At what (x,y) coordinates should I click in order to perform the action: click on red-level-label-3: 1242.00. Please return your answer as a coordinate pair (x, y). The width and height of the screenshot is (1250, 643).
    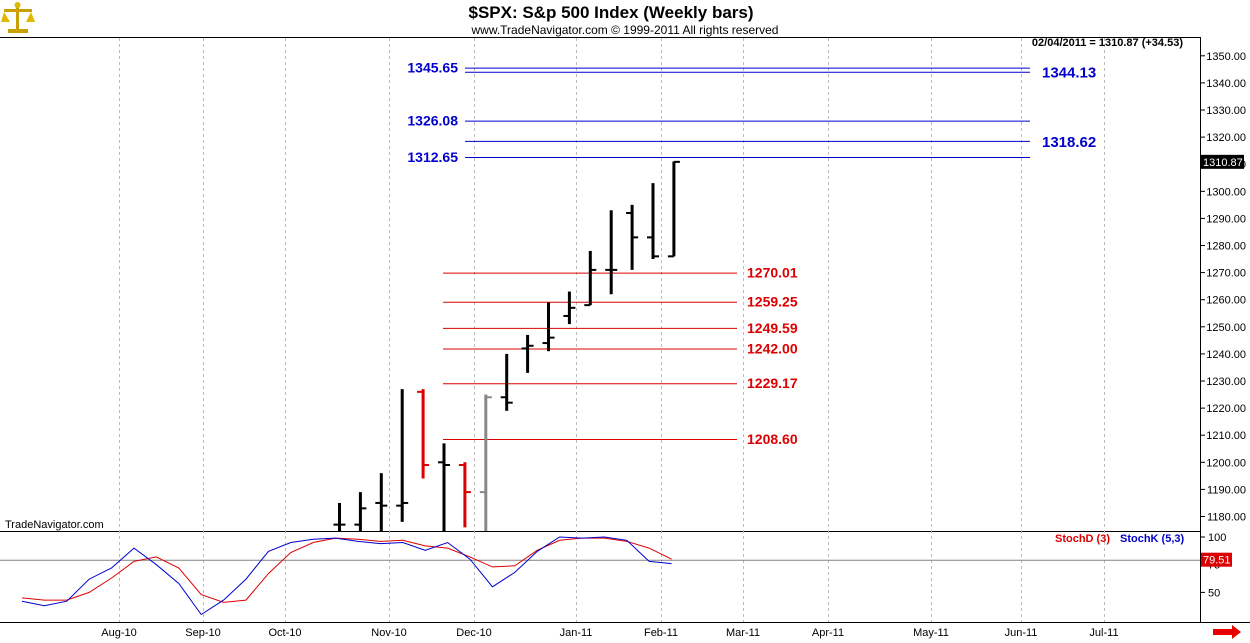
    Looking at the image, I should click on (772, 348).